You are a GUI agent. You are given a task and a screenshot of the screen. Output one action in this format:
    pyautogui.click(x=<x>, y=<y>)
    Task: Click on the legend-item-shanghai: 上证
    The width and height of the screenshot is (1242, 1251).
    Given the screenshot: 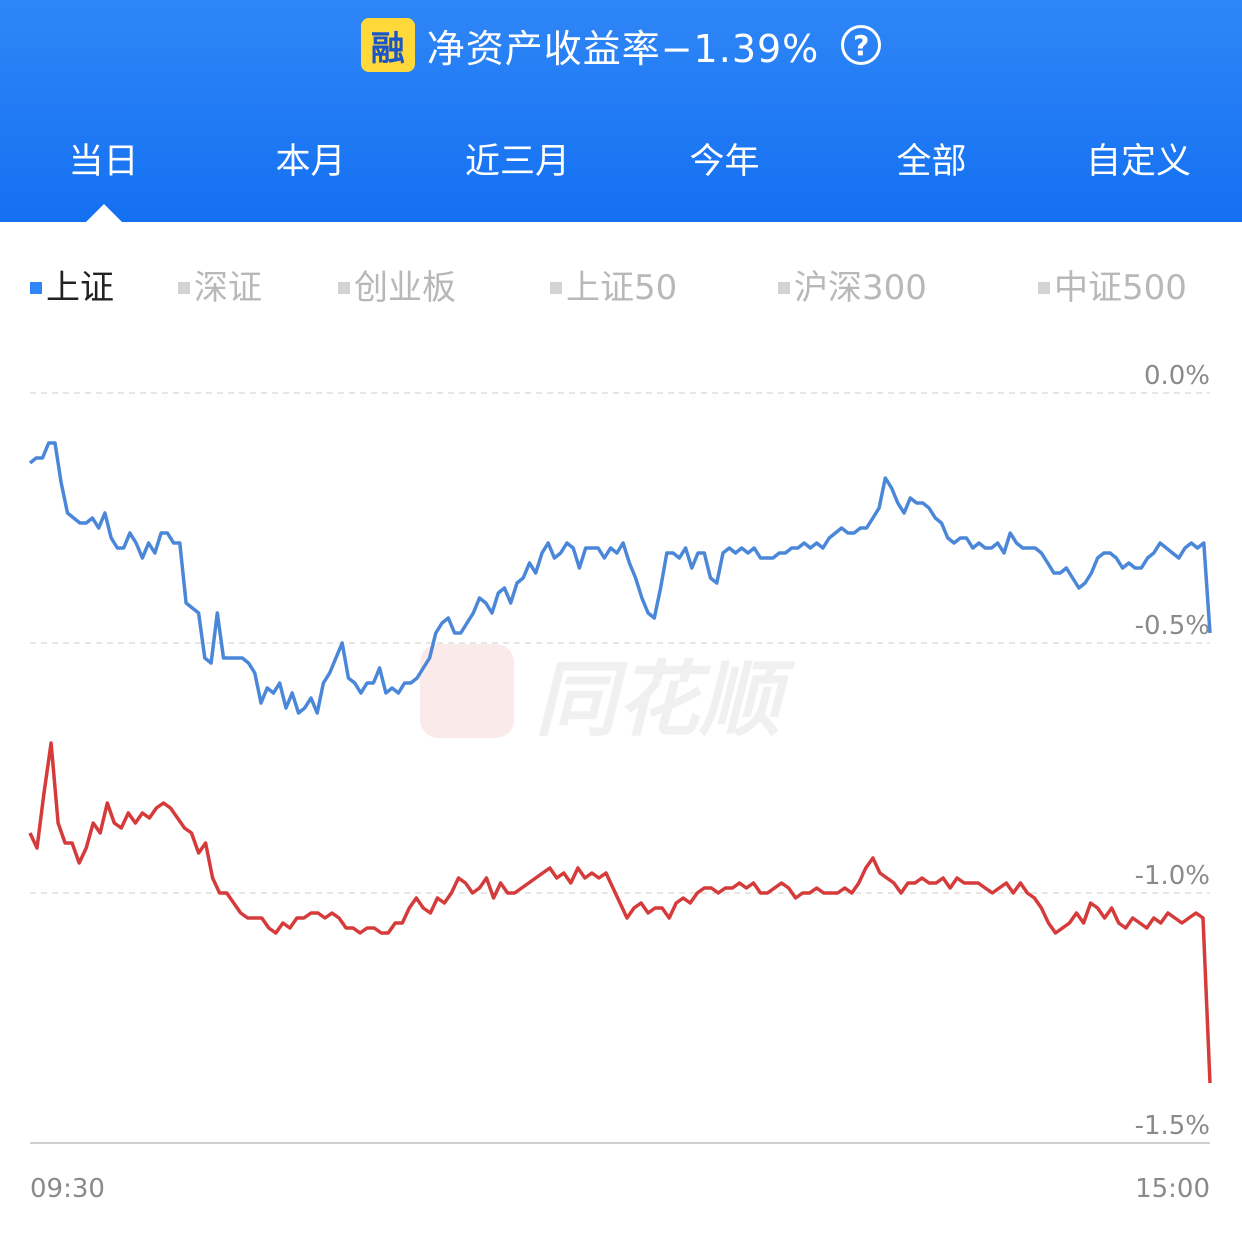 What is the action you would take?
    pyautogui.click(x=72, y=288)
    